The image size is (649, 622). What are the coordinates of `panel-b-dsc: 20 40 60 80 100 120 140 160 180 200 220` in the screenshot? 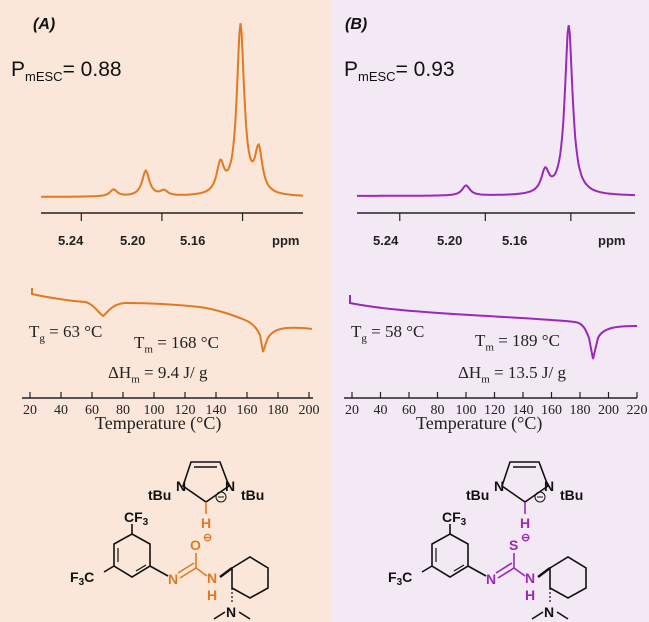 It's located at (496, 356).